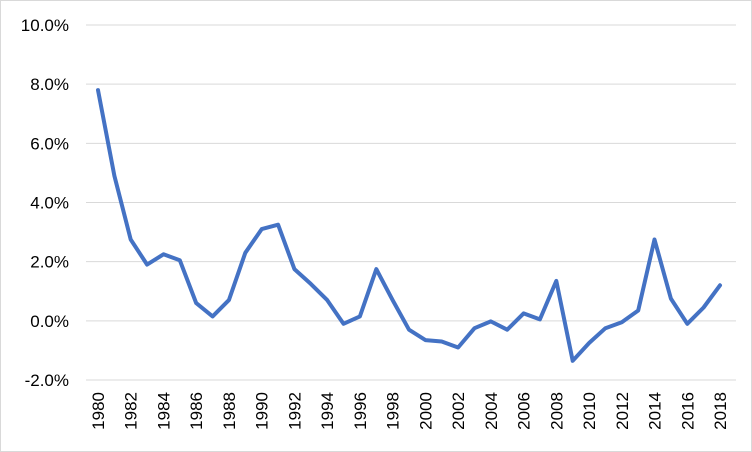  Describe the element at coordinates (622, 411) in the screenshot. I see `x-tick-label: 2012` at that location.